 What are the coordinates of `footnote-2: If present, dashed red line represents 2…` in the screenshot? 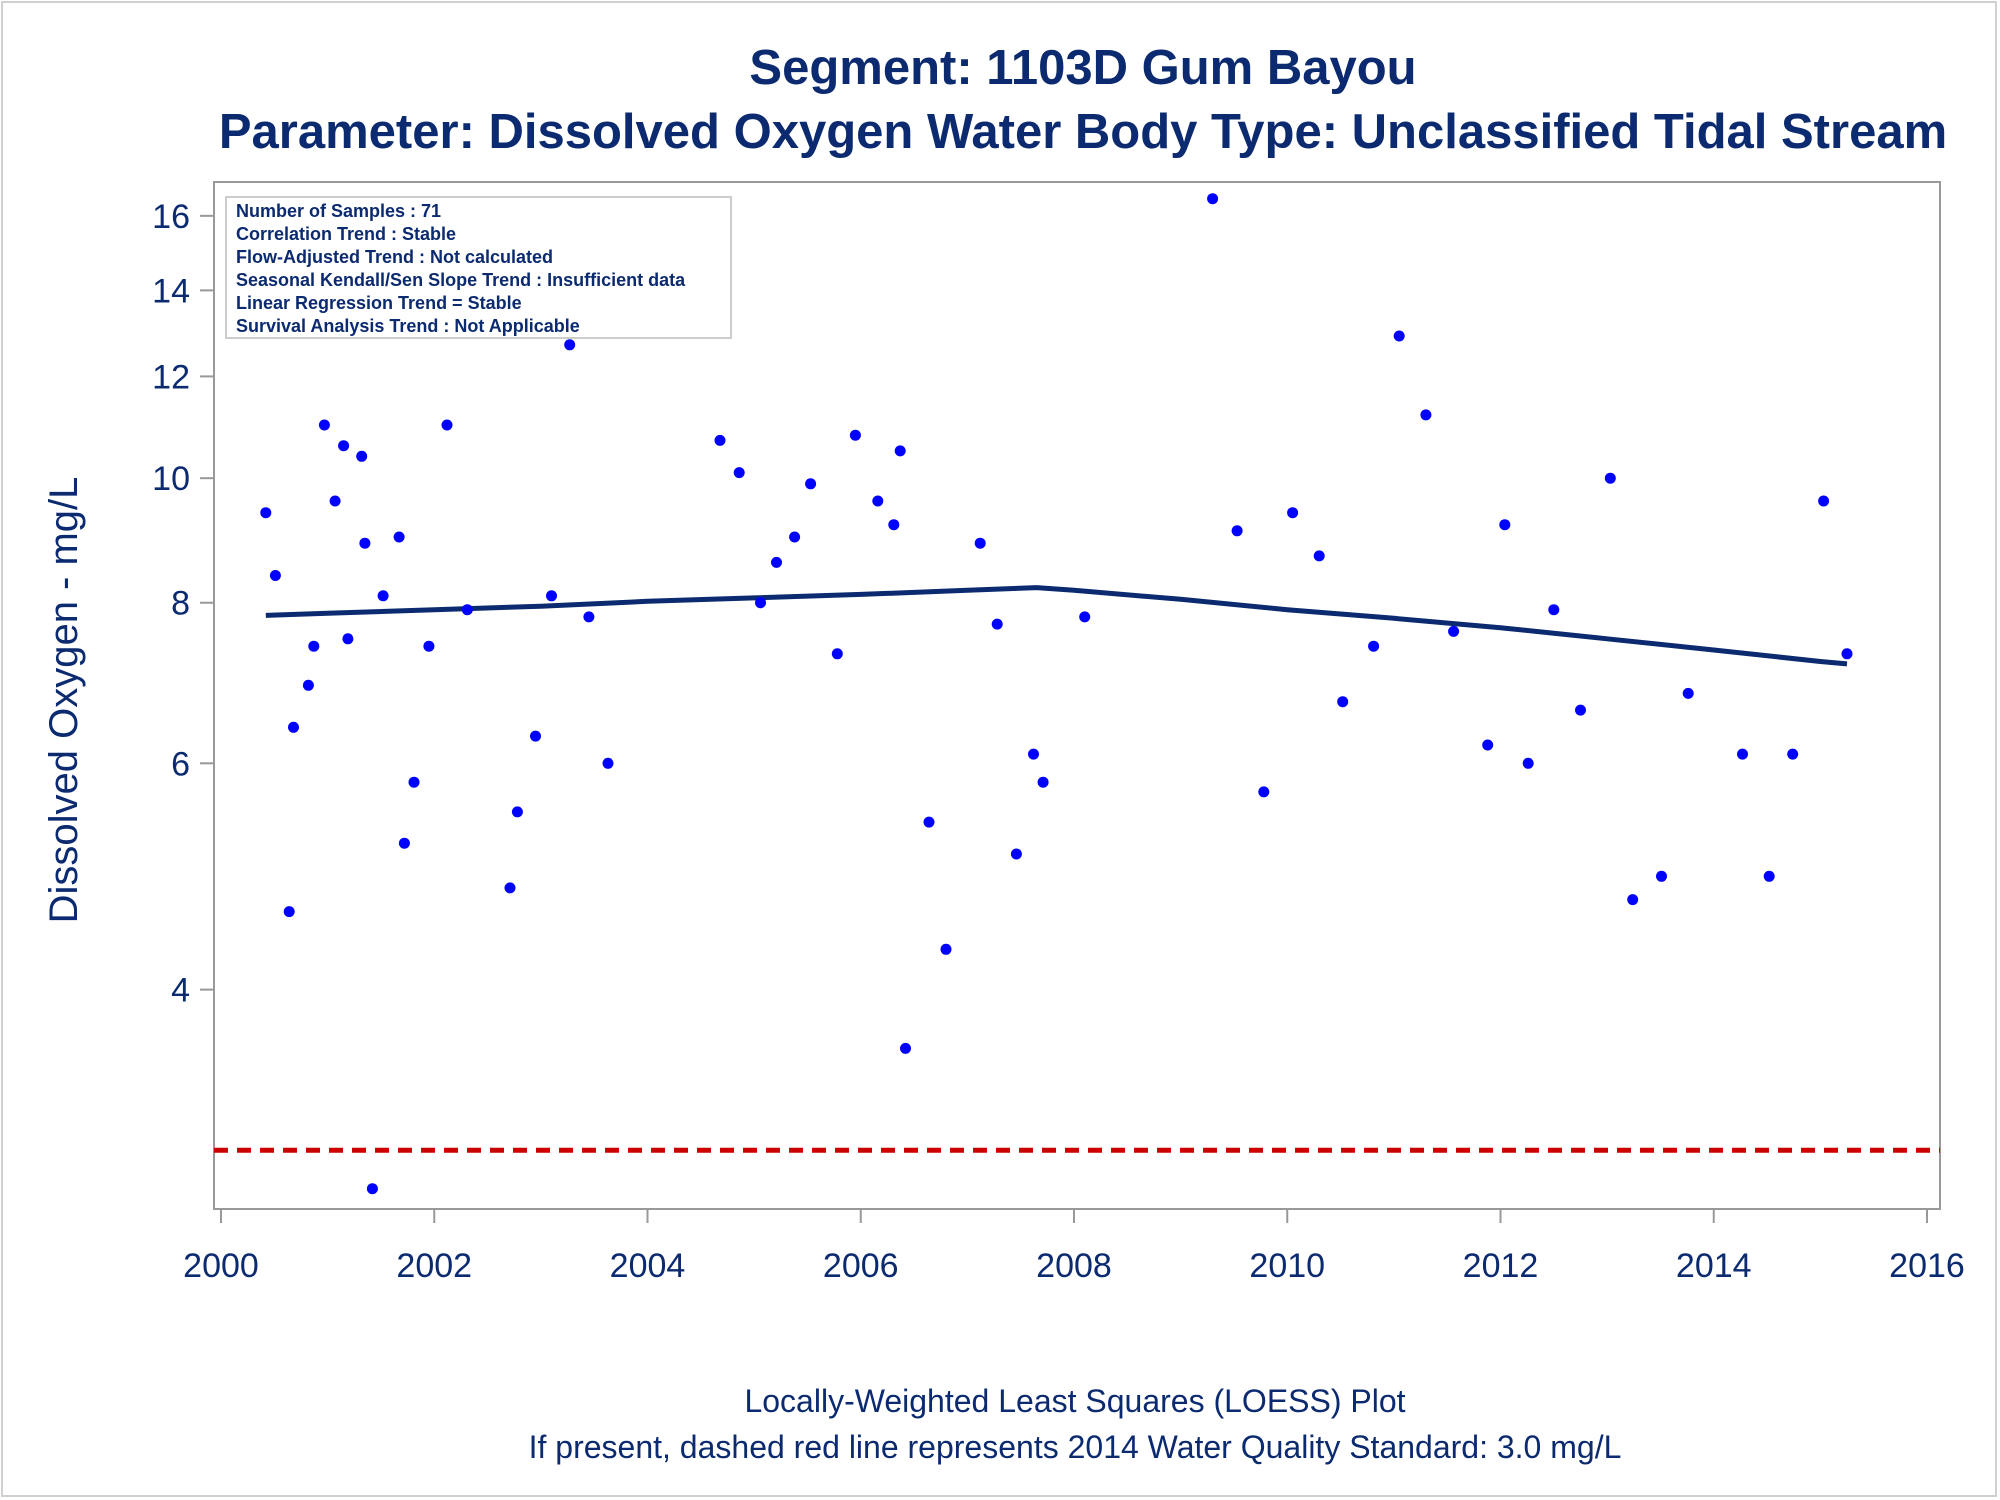 It's located at (1075, 1447).